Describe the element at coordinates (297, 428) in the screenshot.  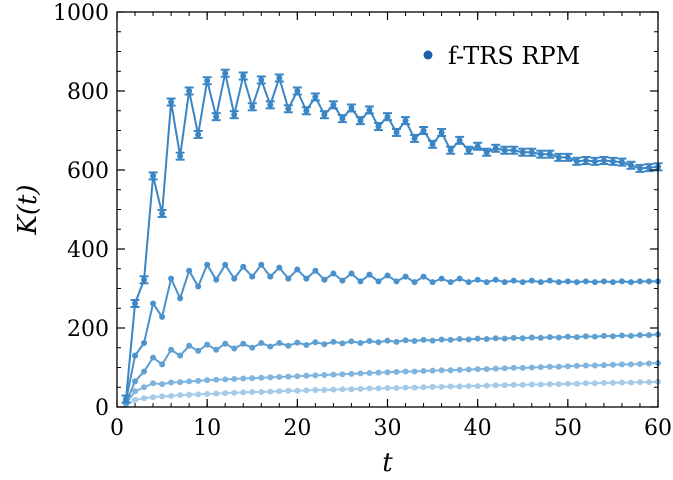
I see `x-tick-label: 20` at that location.